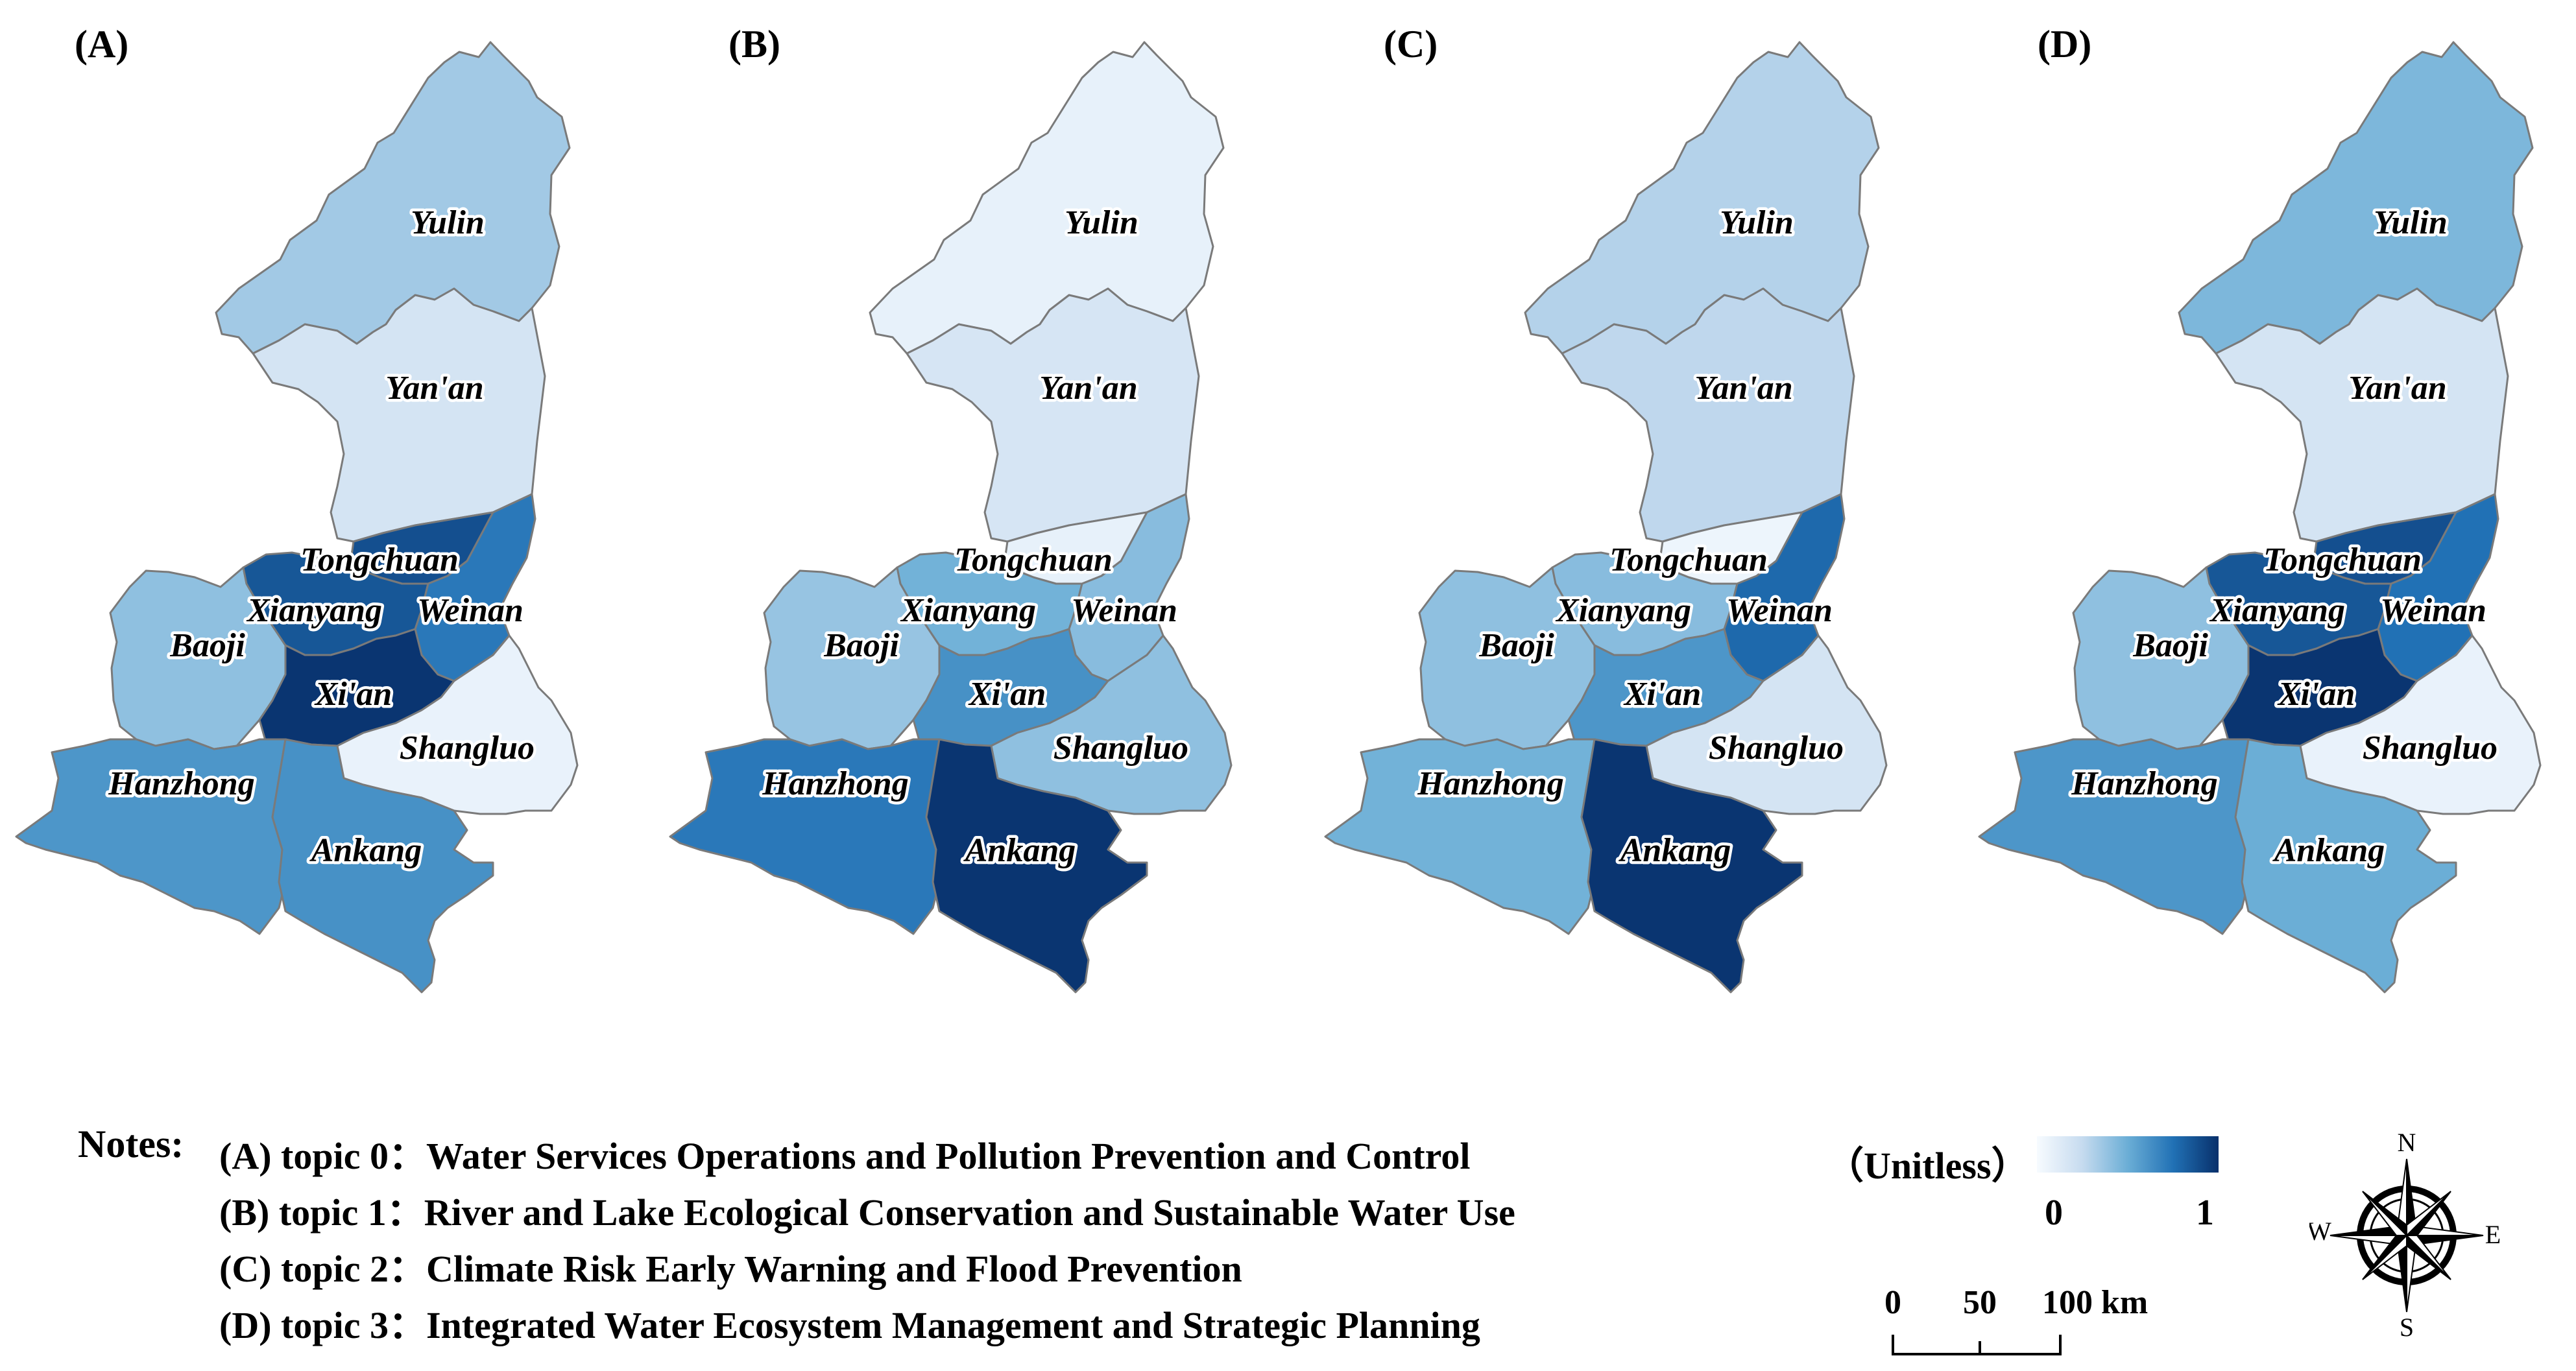  Describe the element at coordinates (2407, 1144) in the screenshot. I see `compass-north-label: N` at that location.